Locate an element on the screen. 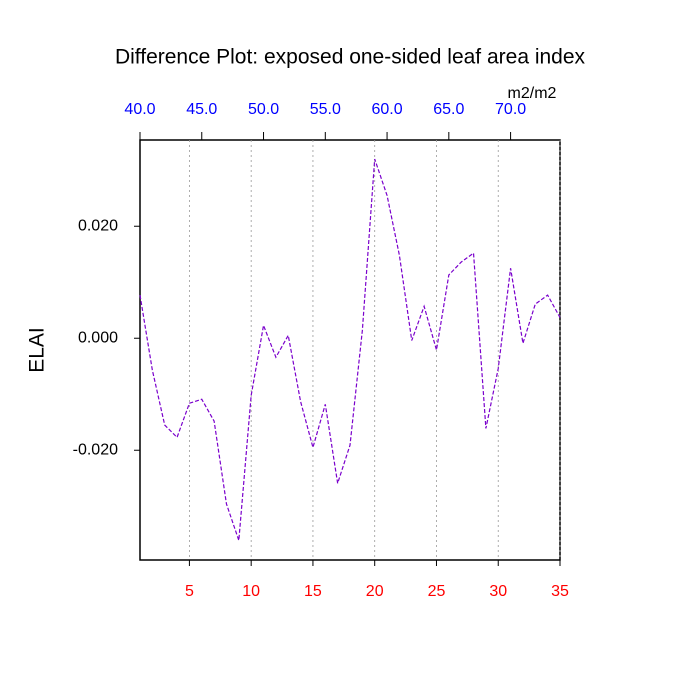  x2-tick-label: 70.0 is located at coordinates (510, 109).